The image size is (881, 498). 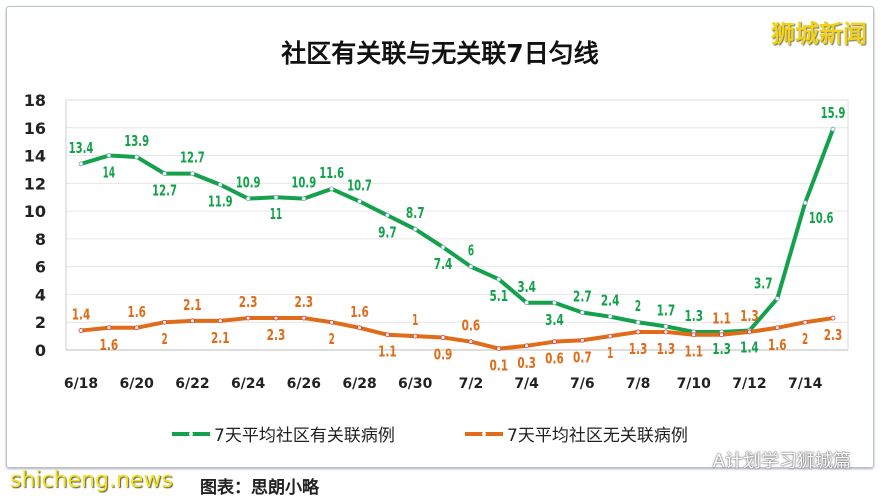 I want to click on data-label: 10.6, so click(x=821, y=218).